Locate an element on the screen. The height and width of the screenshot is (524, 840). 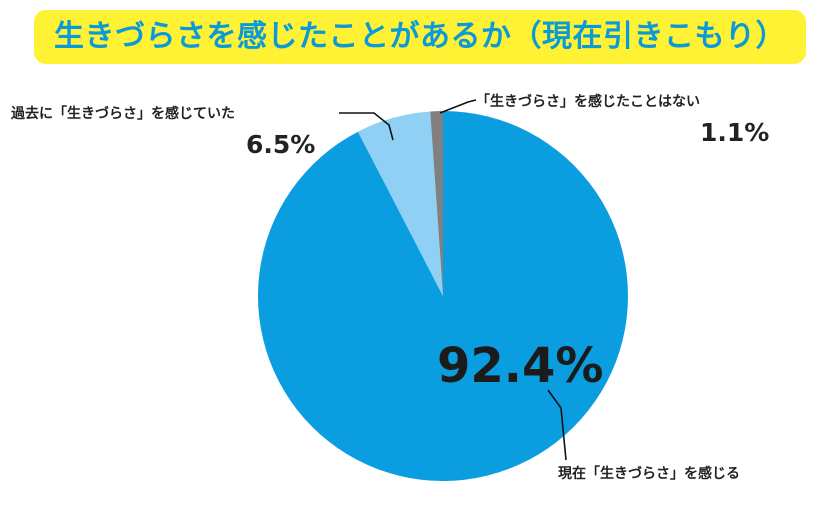
slice-value-1: 92.4% is located at coordinates (520, 366).